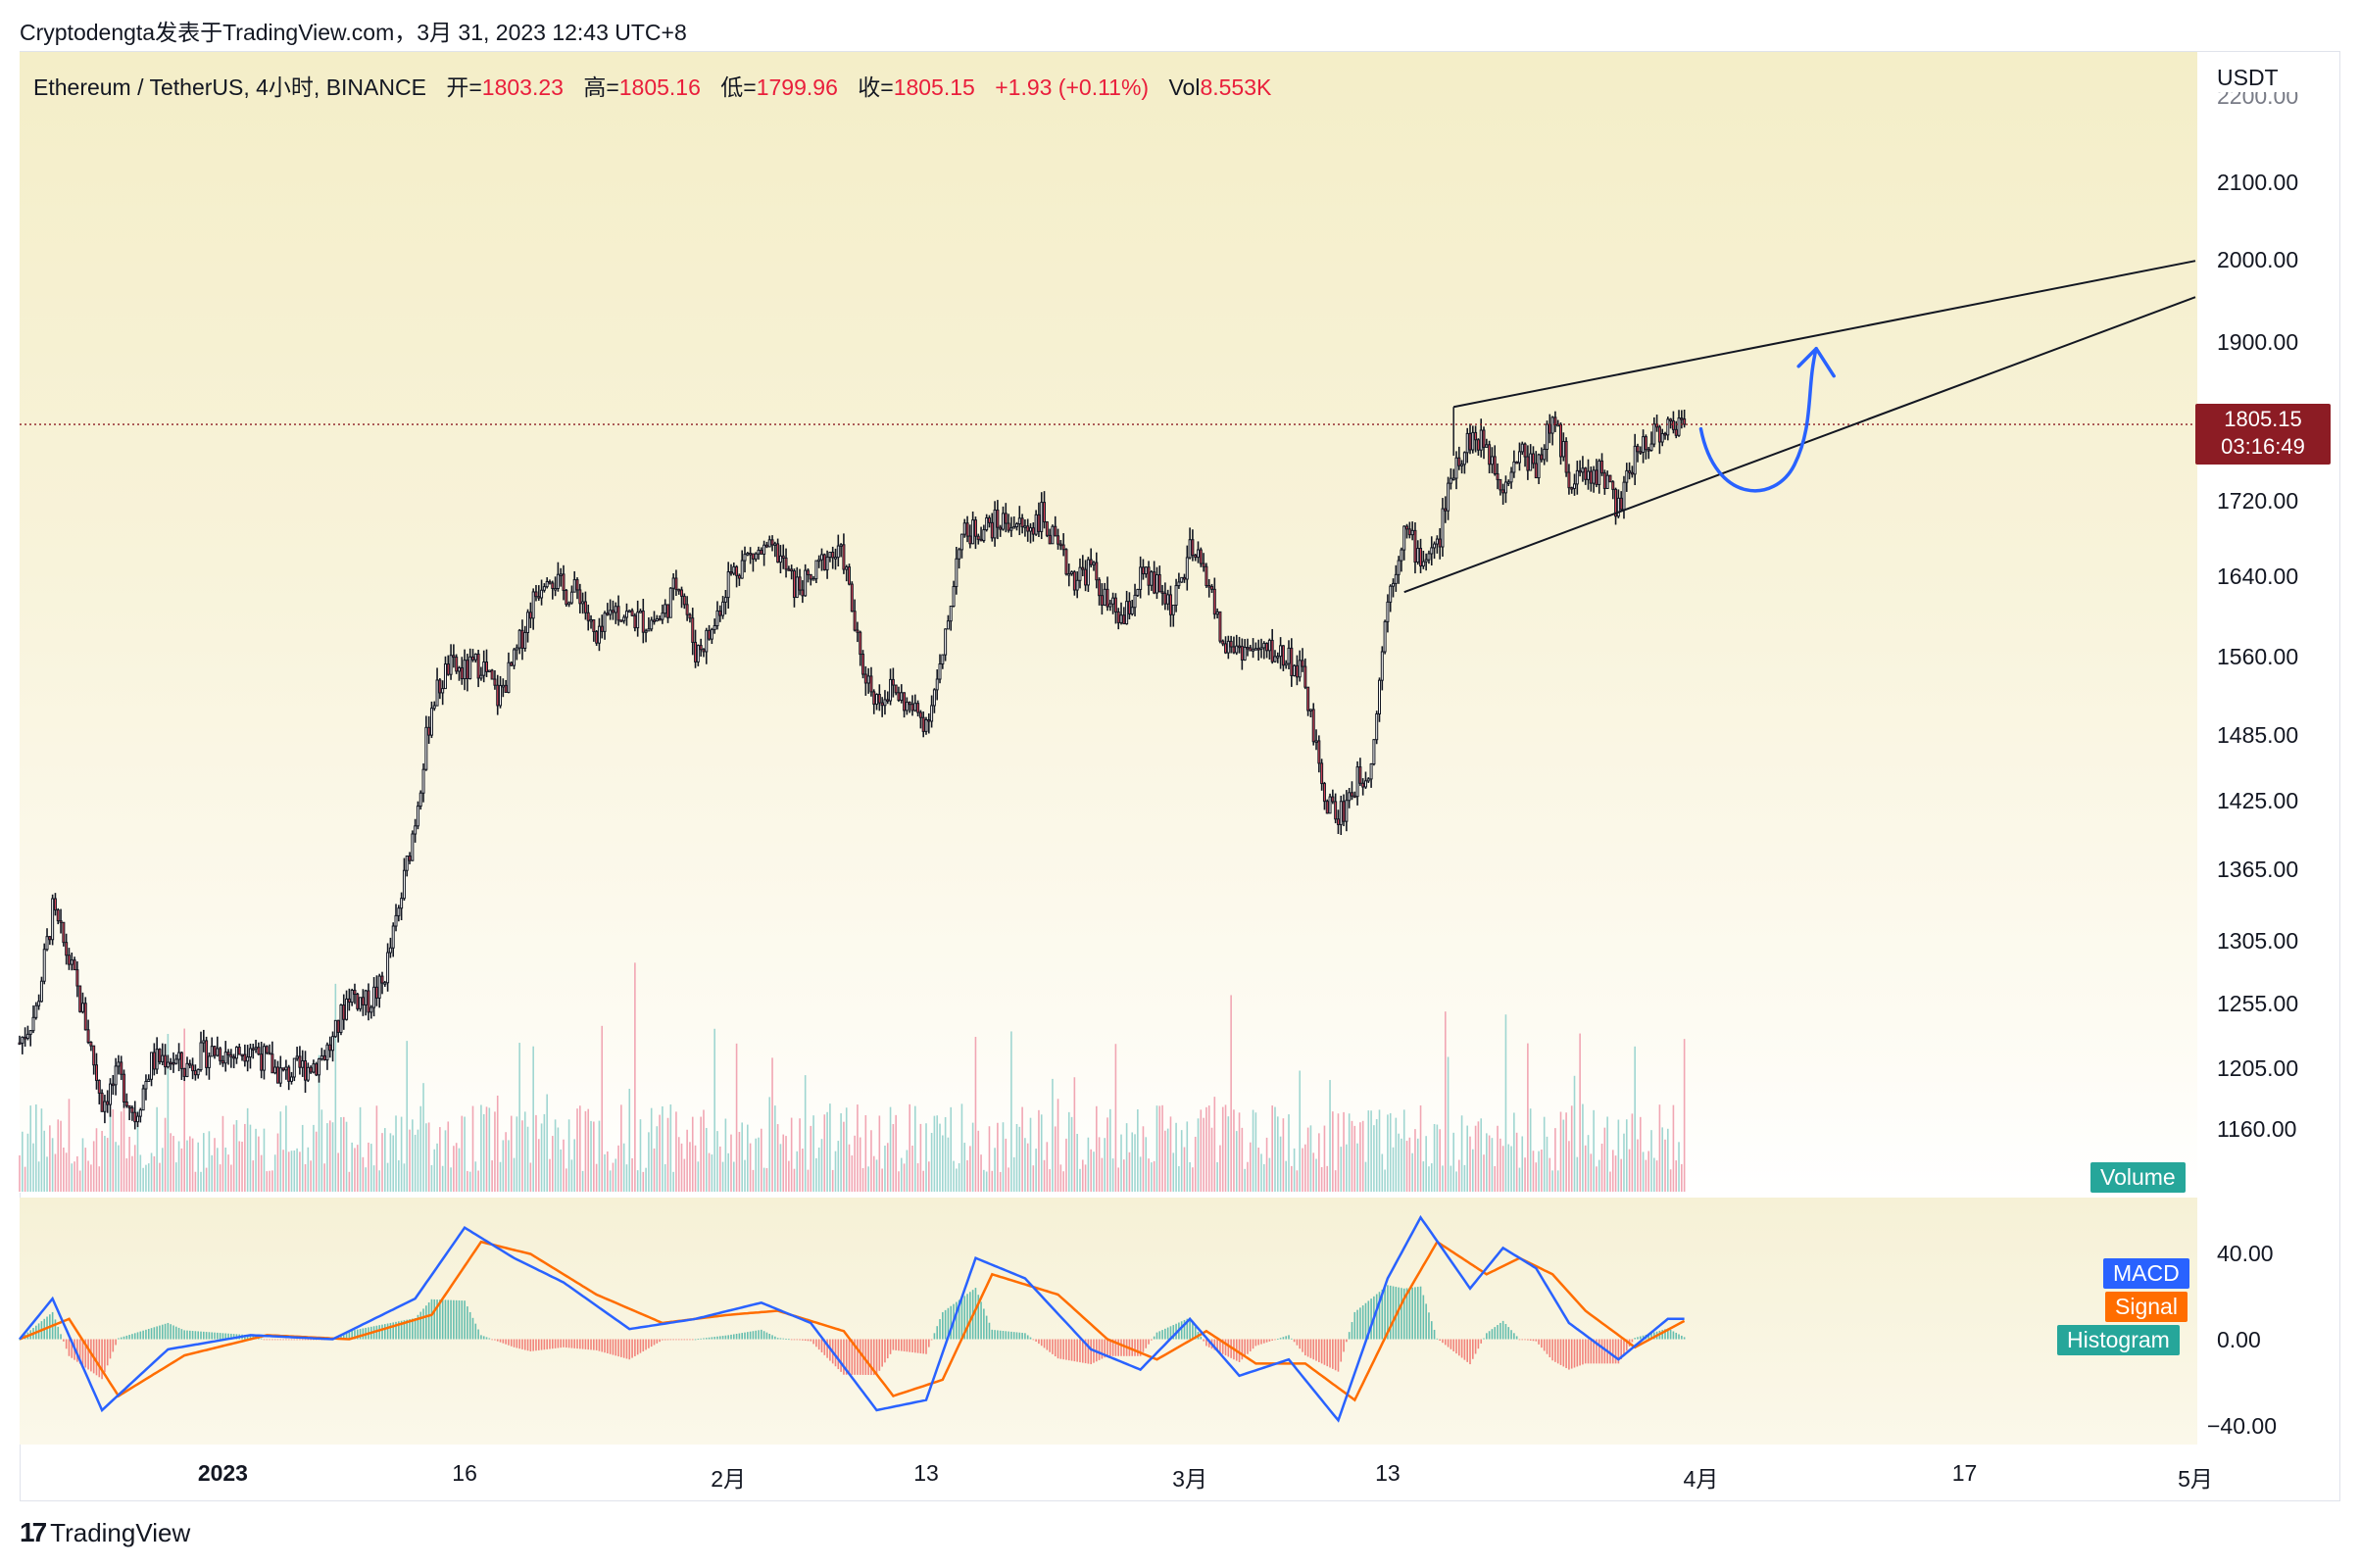 The image size is (2360, 1568). What do you see at coordinates (2146, 1307) in the screenshot?
I see `signal-series-label: Signal` at bounding box center [2146, 1307].